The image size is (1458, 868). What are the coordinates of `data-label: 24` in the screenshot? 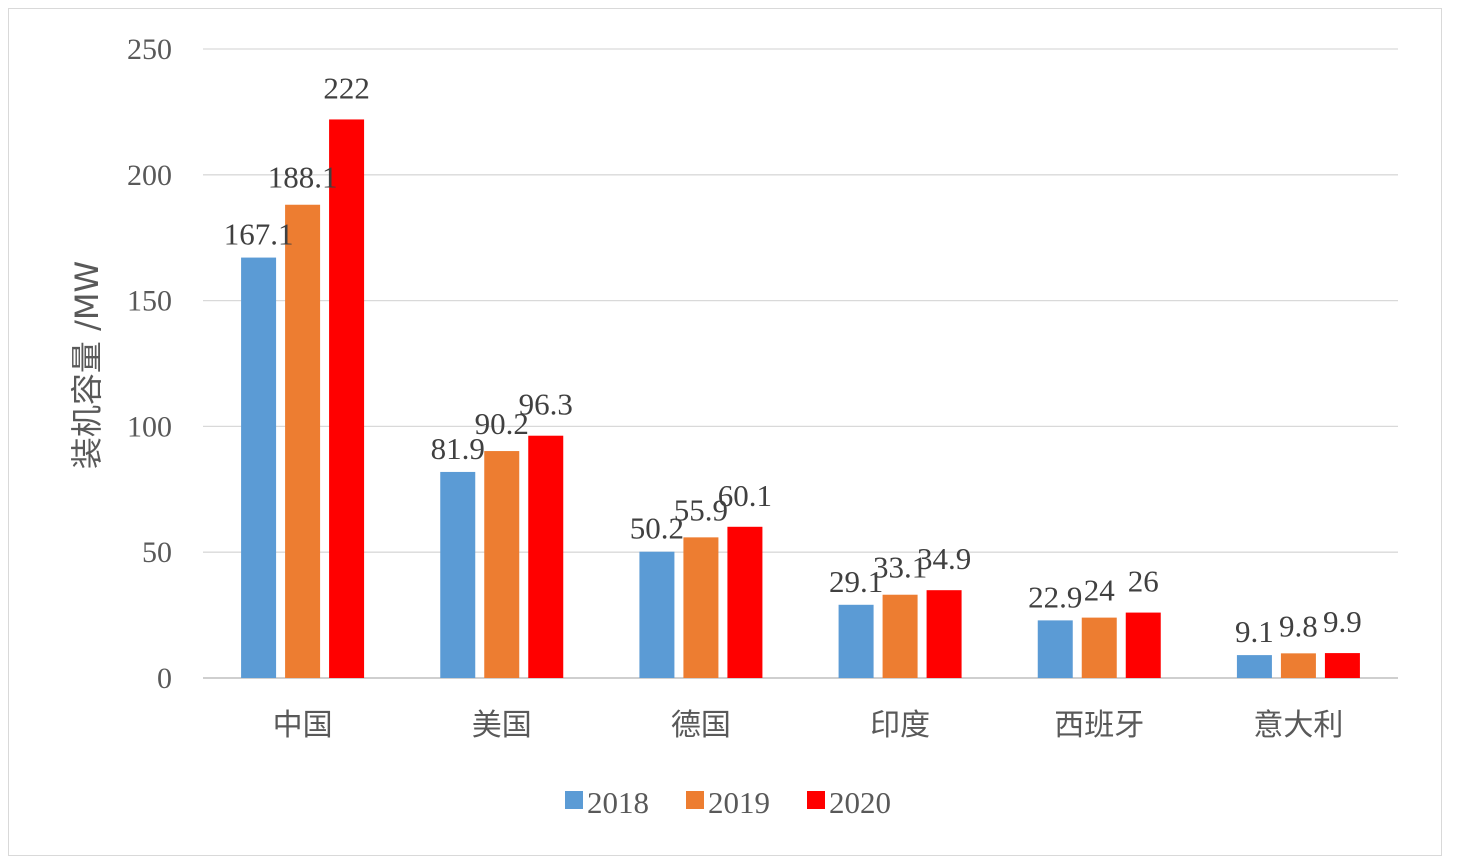 It's located at (1100, 590).